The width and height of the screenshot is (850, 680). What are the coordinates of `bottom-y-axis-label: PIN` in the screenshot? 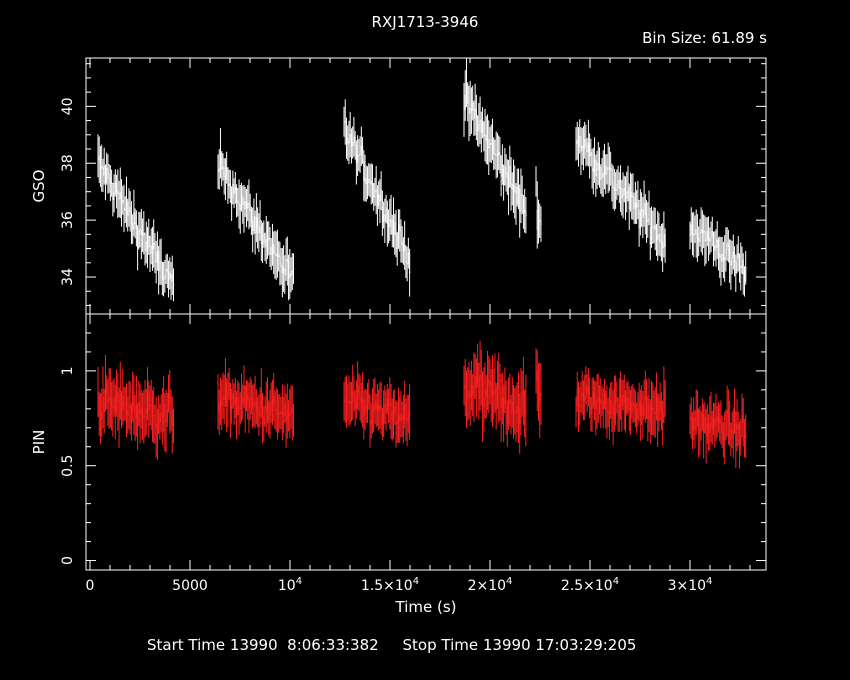 It's located at (39, 442).